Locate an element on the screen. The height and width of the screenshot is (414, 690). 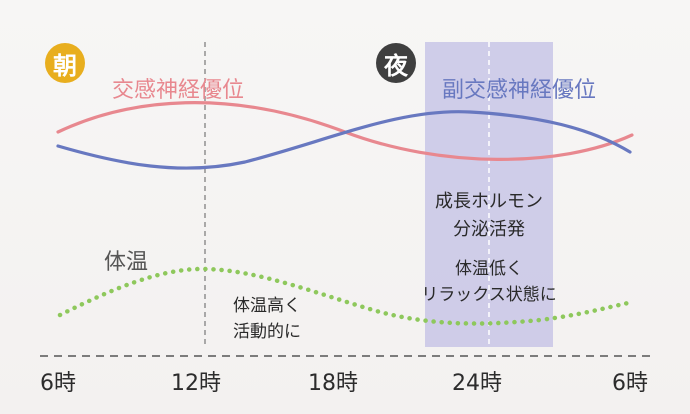
night-badge: 夜 is located at coordinates (396, 63).